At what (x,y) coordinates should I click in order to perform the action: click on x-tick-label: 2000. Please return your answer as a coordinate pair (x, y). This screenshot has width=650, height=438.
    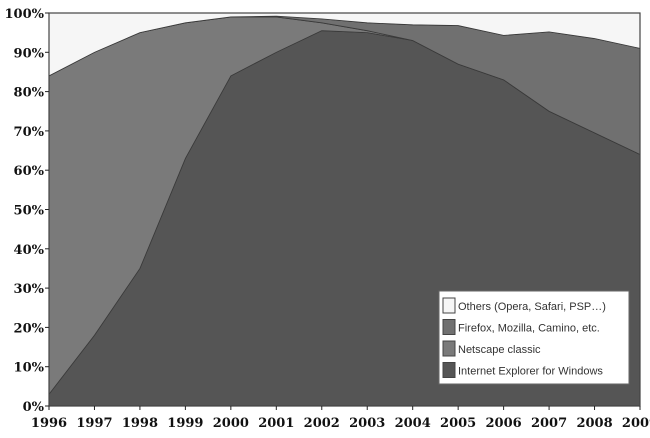
    Looking at the image, I should click on (231, 423).